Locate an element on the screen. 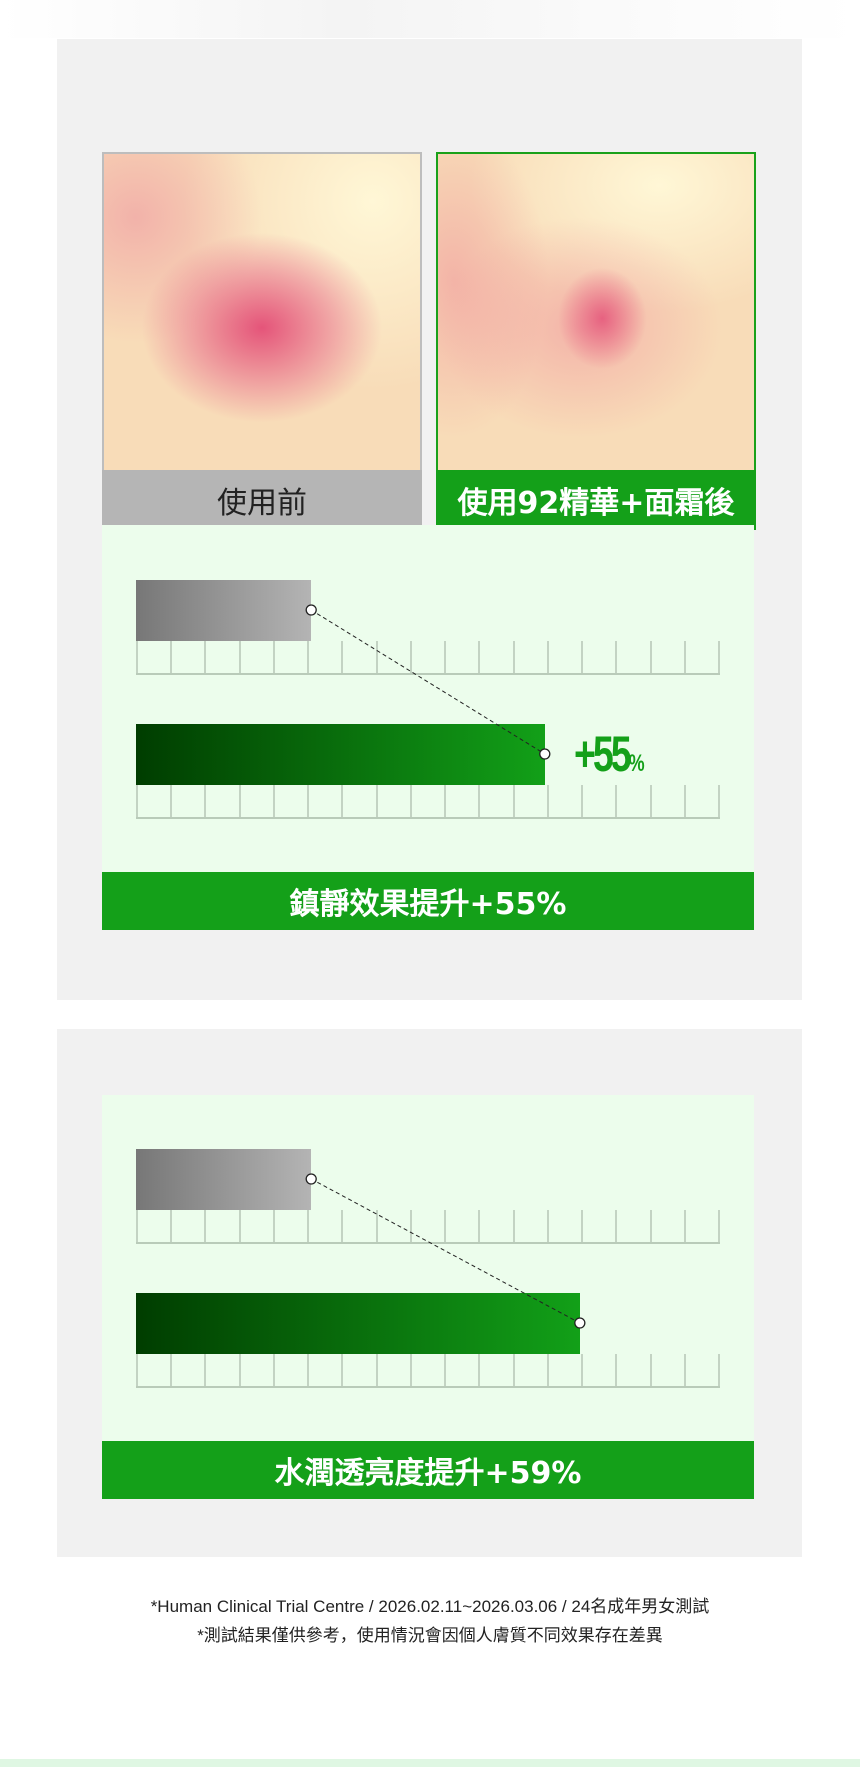 The width and height of the screenshot is (860, 1767). after-label: 使用92精華+面霜後 is located at coordinates (596, 500).